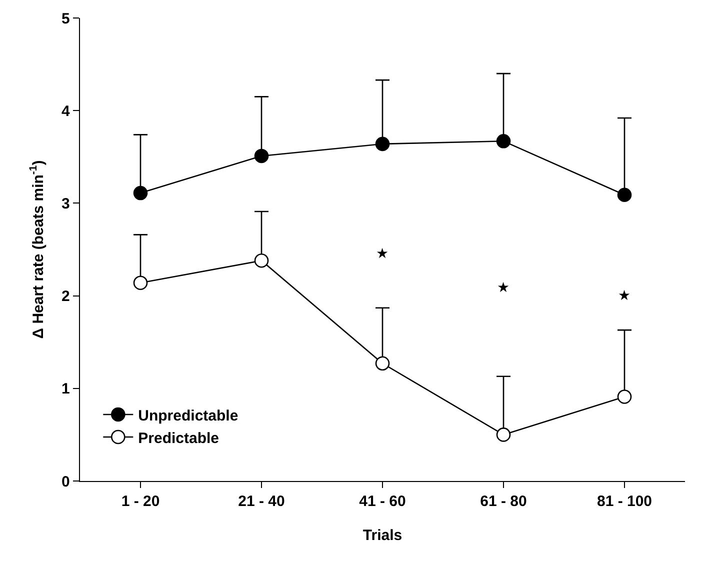  I want to click on y-tick-label: 3, so click(66, 203).